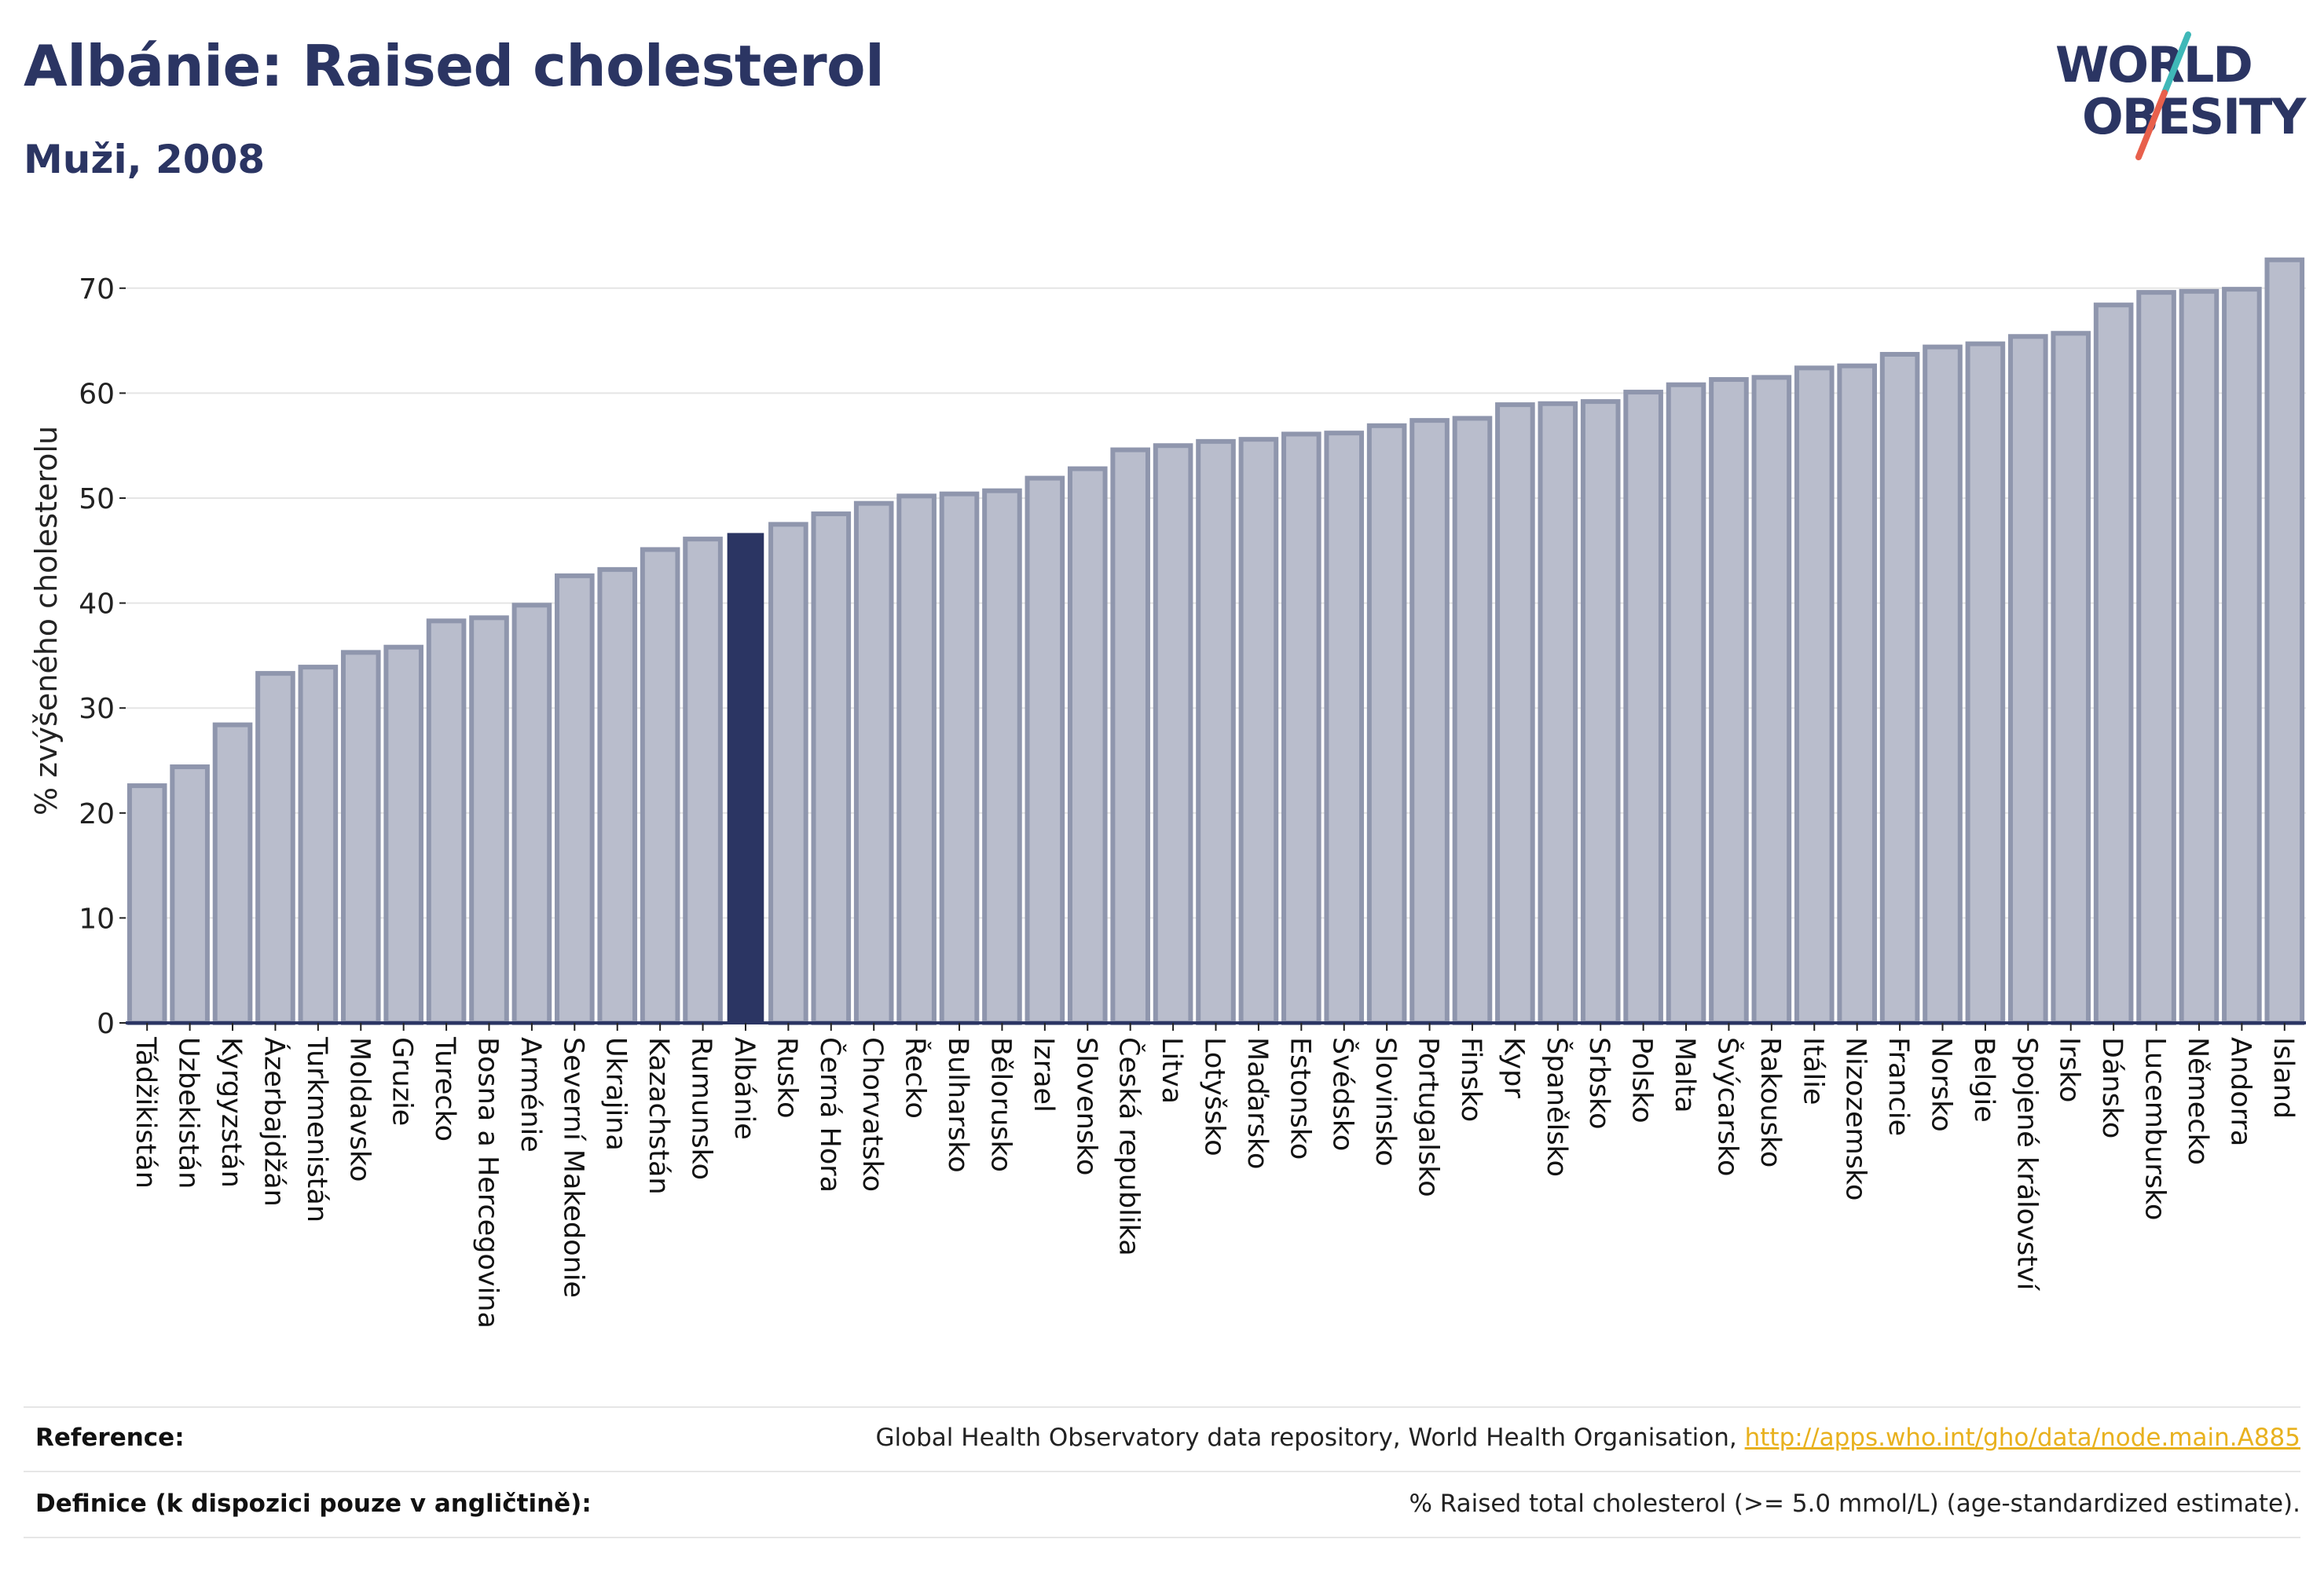 The height and width of the screenshot is (1576, 2324). What do you see at coordinates (1258, 731) in the screenshot?
I see `bar-maďarsko` at bounding box center [1258, 731].